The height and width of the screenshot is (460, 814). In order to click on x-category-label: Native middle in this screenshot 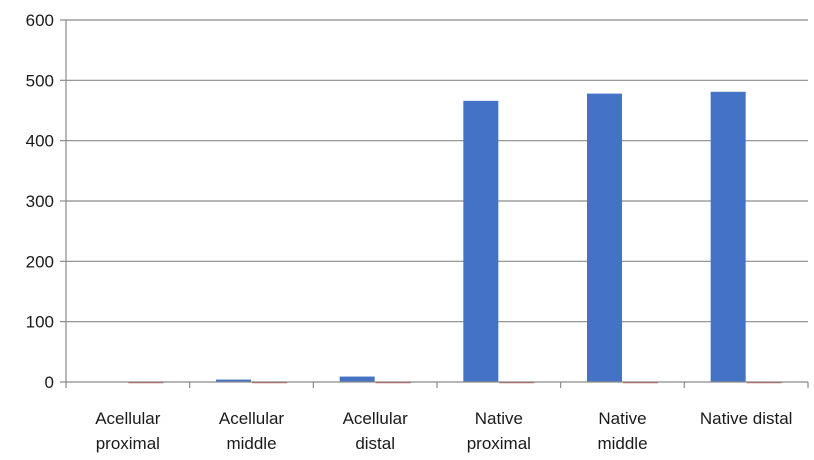, I will do `click(622, 431)`.